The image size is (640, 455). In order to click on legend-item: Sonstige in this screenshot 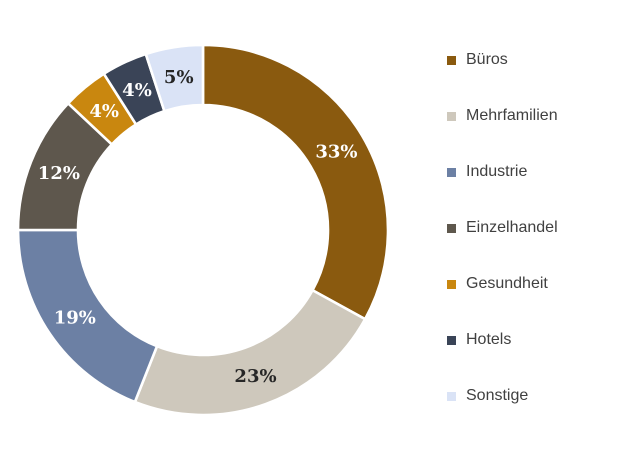, I will do `click(502, 396)`.